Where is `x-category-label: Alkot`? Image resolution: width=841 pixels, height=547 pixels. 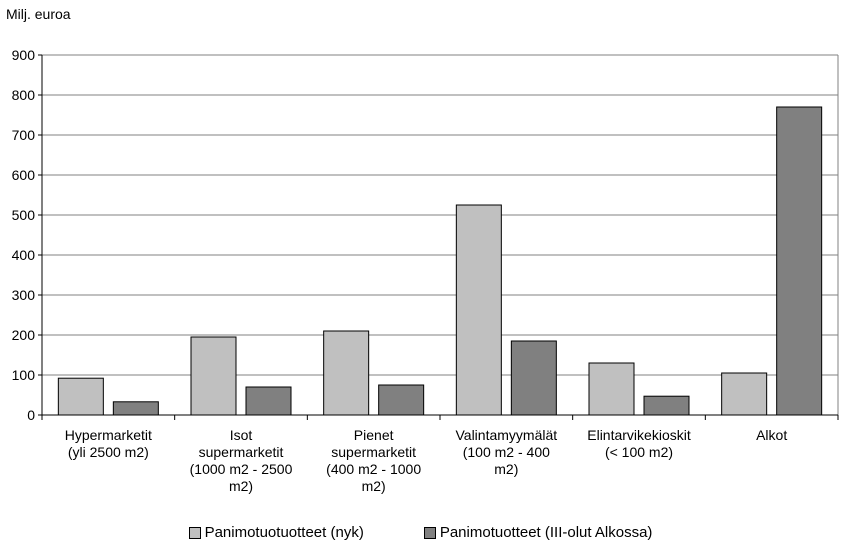
x-category-label: Alkot is located at coordinates (772, 435).